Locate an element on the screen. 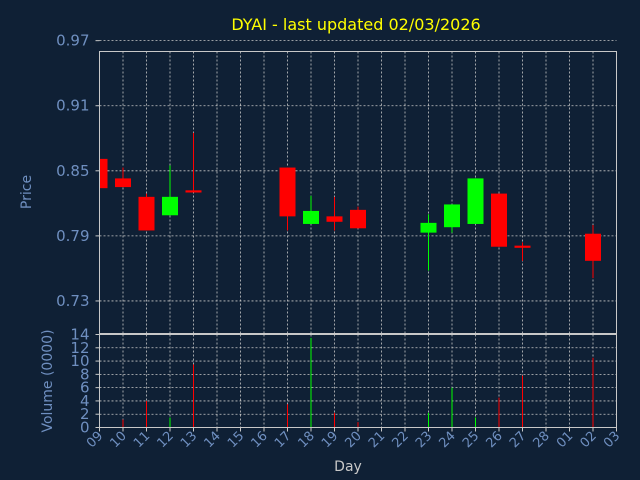 Image resolution: width=640 pixels, height=480 pixels. volume-tick-label: 10 is located at coordinates (79, 361).